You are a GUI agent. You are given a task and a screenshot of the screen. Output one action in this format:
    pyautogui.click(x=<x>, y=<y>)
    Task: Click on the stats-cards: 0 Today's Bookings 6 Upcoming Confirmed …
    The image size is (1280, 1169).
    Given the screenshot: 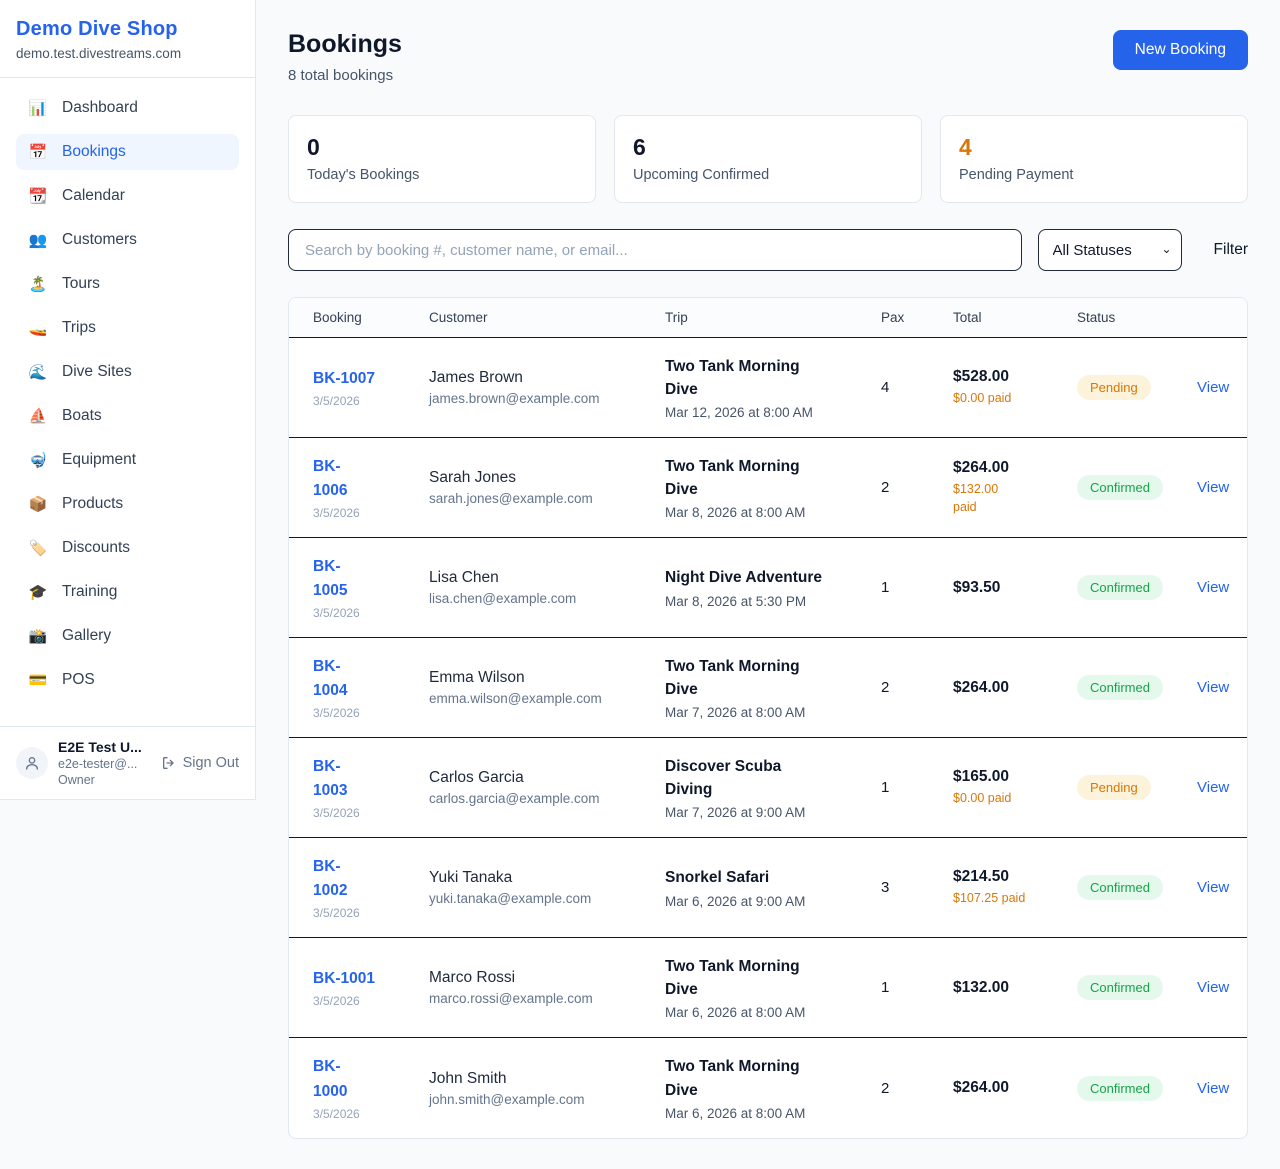 What is the action you would take?
    pyautogui.click(x=768, y=159)
    